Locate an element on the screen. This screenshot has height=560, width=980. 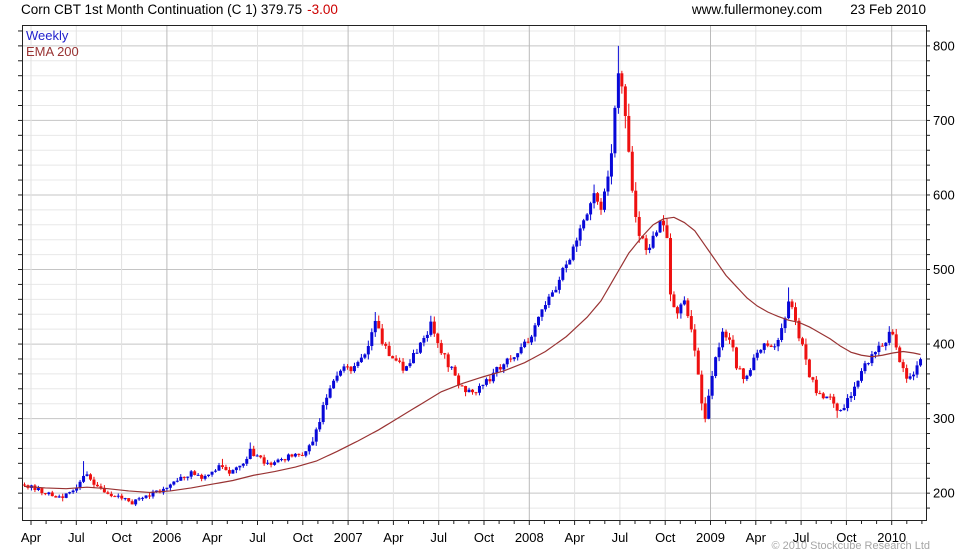
y-axis-label: 600 is located at coordinates (944, 194).